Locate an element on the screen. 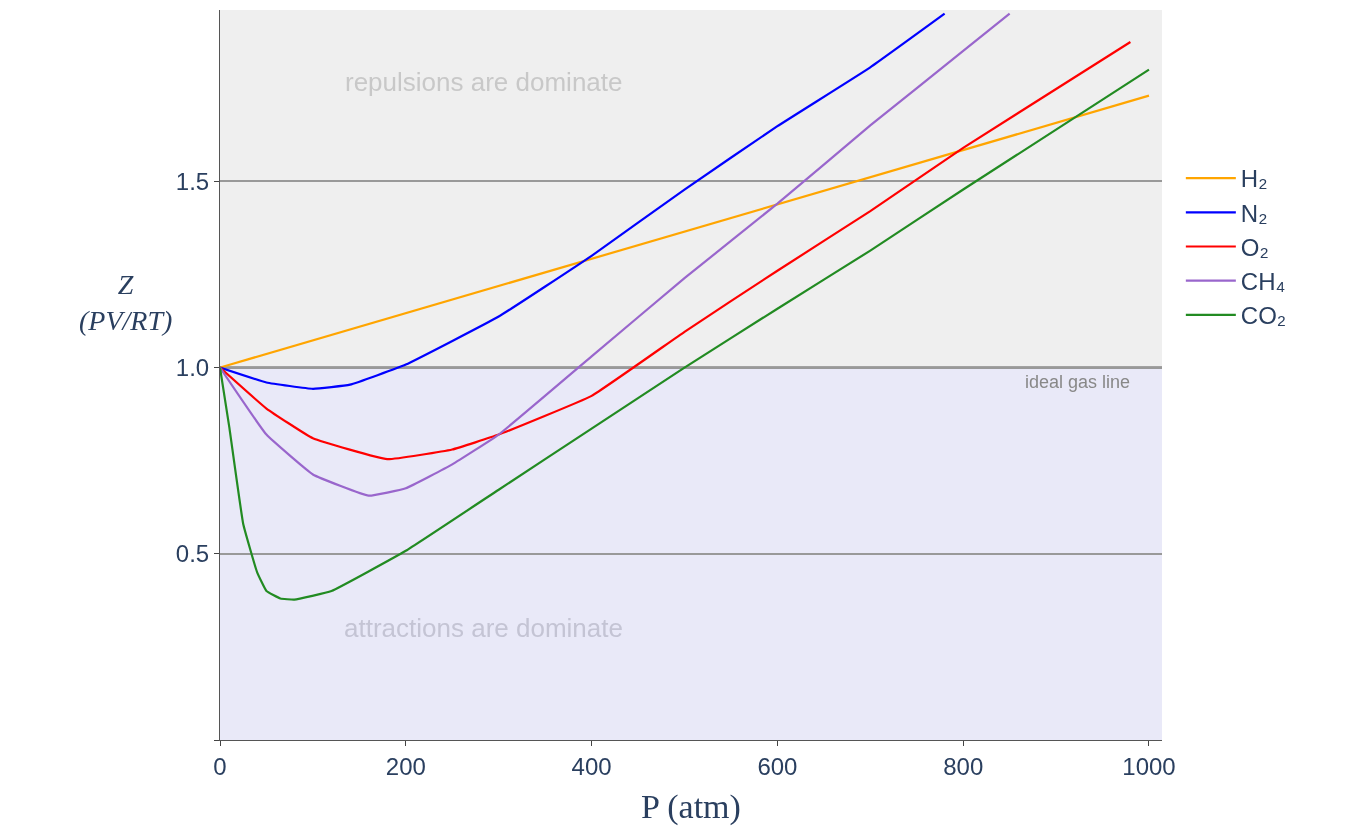 Image resolution: width=1372 pixels, height=840 pixels. y-axis-title: Z (PV/RT) is located at coordinates (126, 303).